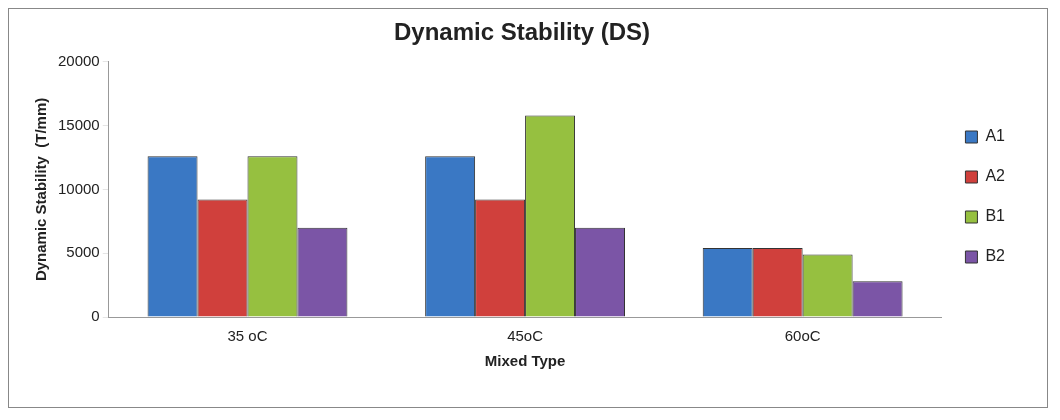 The width and height of the screenshot is (1060, 420). What do you see at coordinates (995, 216) in the screenshot?
I see `legend-label: B1` at bounding box center [995, 216].